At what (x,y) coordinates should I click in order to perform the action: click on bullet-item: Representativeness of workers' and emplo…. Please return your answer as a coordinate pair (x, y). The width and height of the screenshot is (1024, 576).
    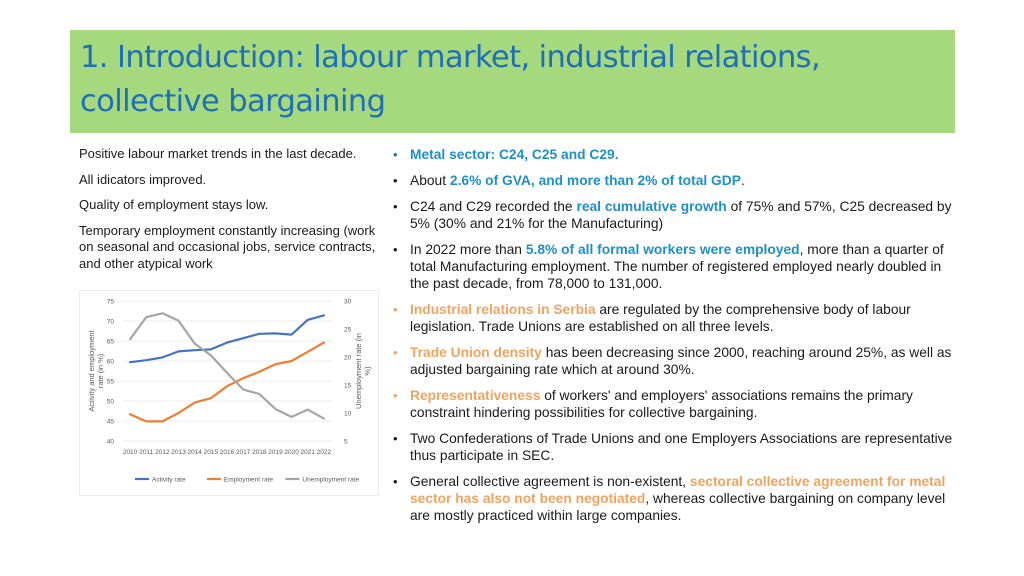
    Looking at the image, I should click on (673, 404).